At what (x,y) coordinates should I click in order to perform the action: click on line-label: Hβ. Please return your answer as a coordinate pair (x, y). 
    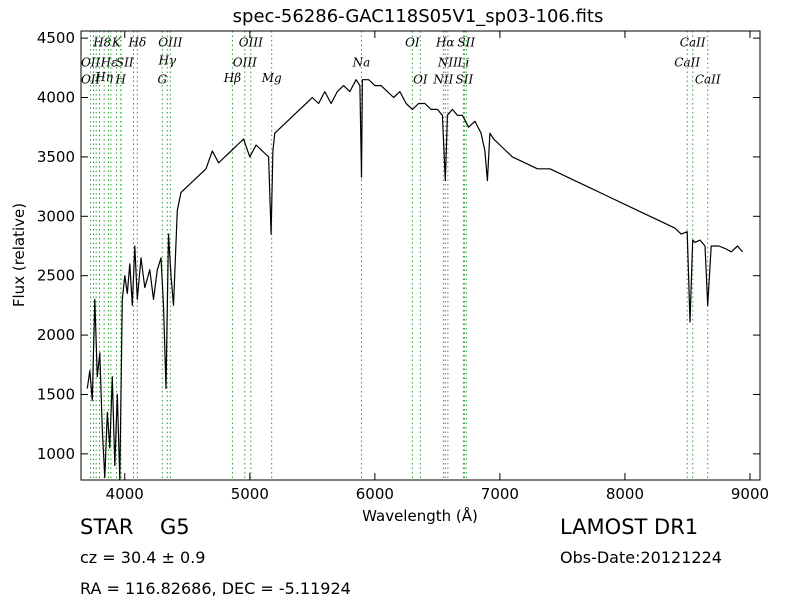
    Looking at the image, I should click on (232, 78).